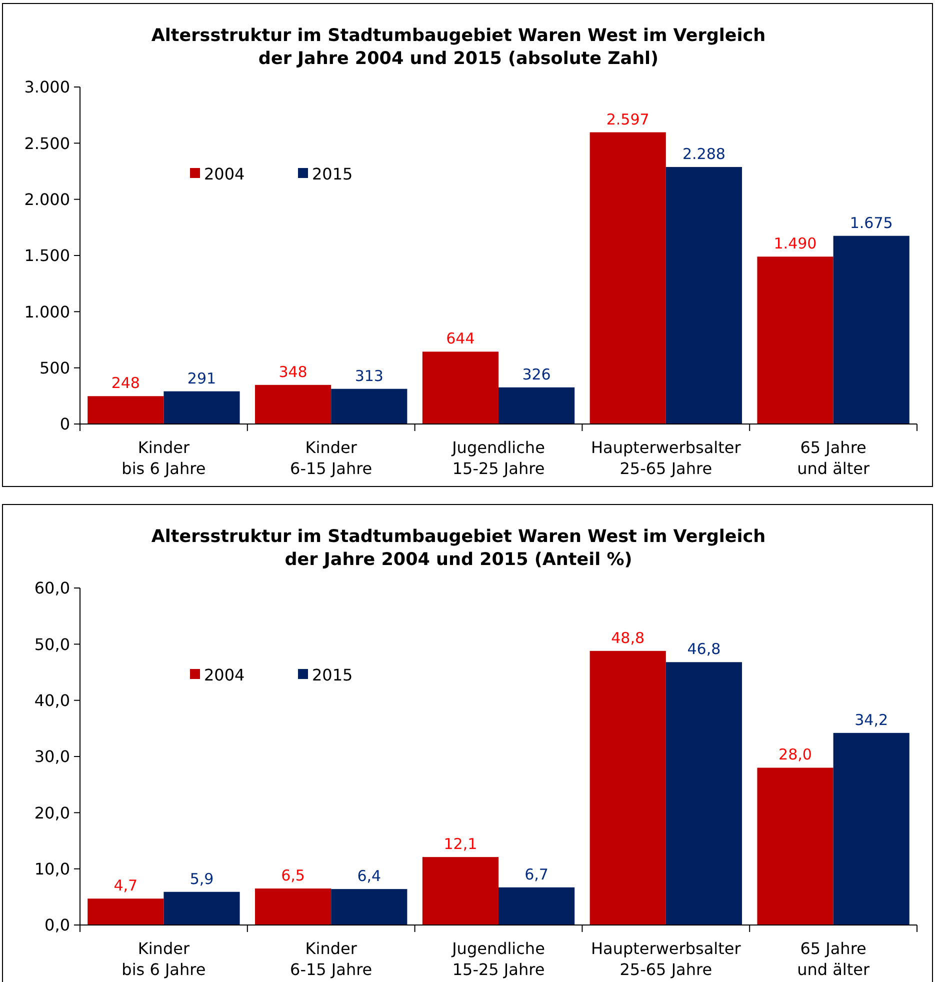 This screenshot has width=935, height=982. I want to click on y-tick-label: 60,0, so click(52, 588).